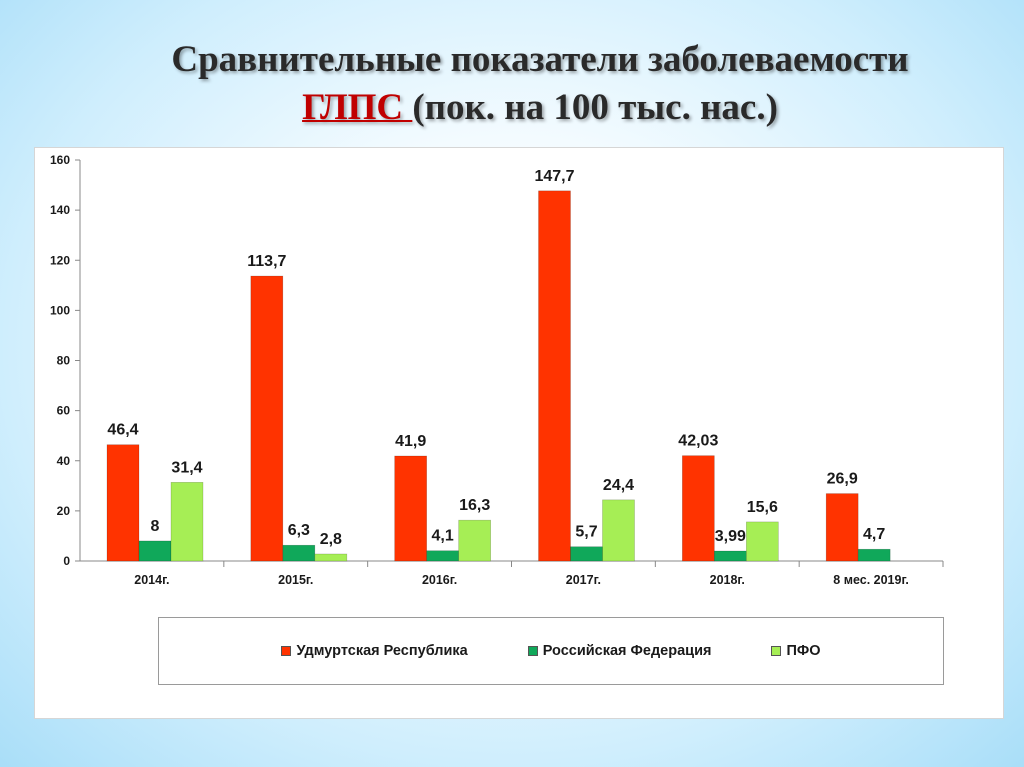 The image size is (1024, 767). Describe the element at coordinates (618, 485) in the screenshot. I see `data-label-pfo: 24,4` at that location.